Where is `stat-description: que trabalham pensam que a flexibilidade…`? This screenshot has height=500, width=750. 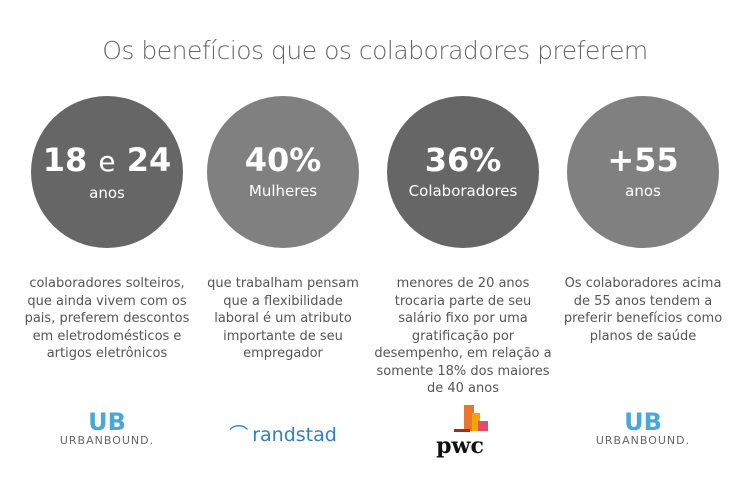 stat-description: que trabalham pensam que a flexibilidade… is located at coordinates (283, 318).